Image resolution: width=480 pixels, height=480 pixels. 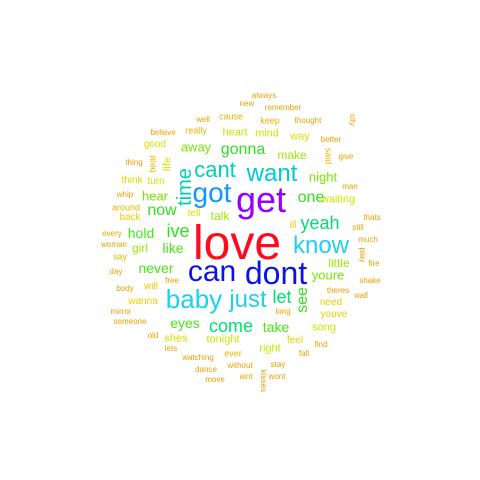 I want to click on word-time: time, so click(x=185, y=187).